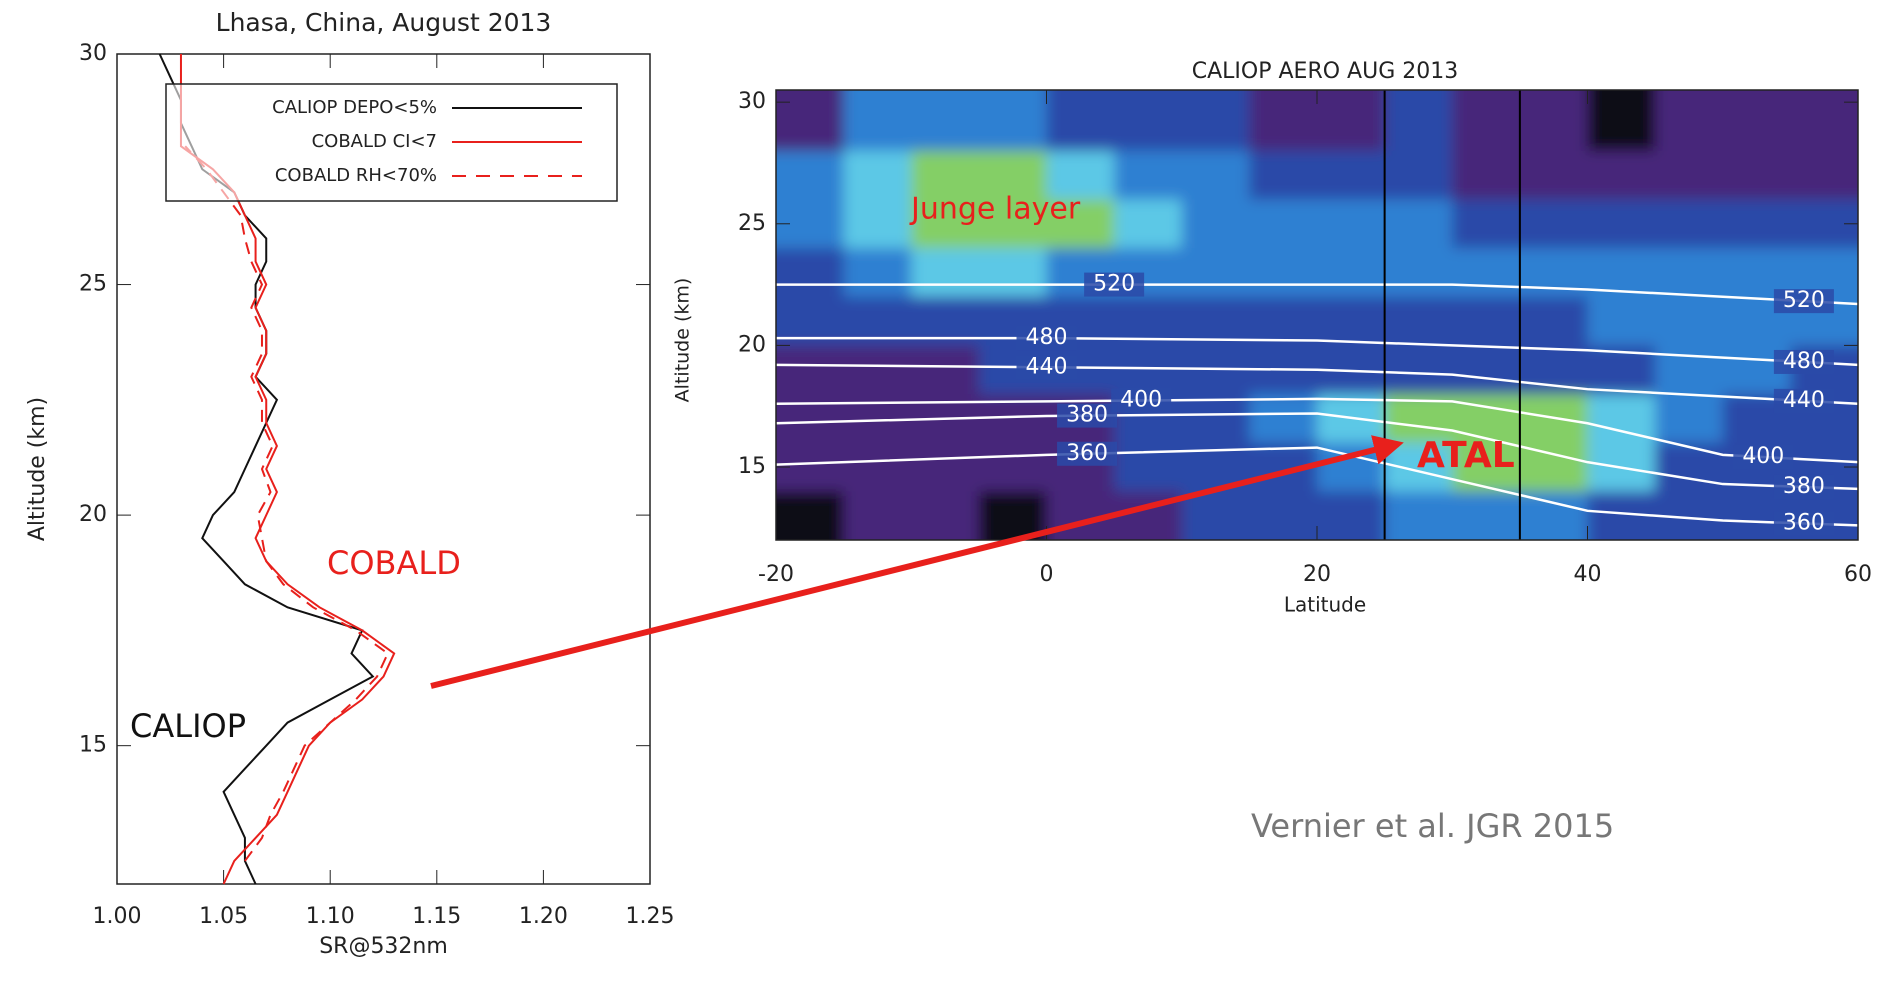 The image size is (1886, 1003). I want to click on y-tick-label: 15, so click(93, 745).